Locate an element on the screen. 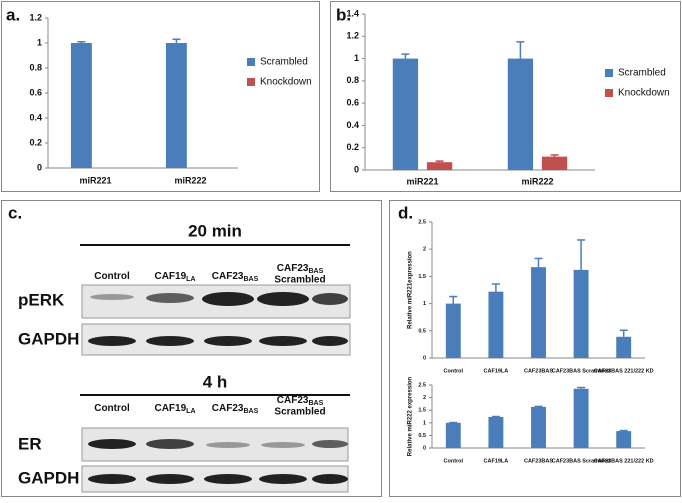 Image resolution: width=682 pixels, height=503 pixels. panel-label: a. is located at coordinates (13, 14).